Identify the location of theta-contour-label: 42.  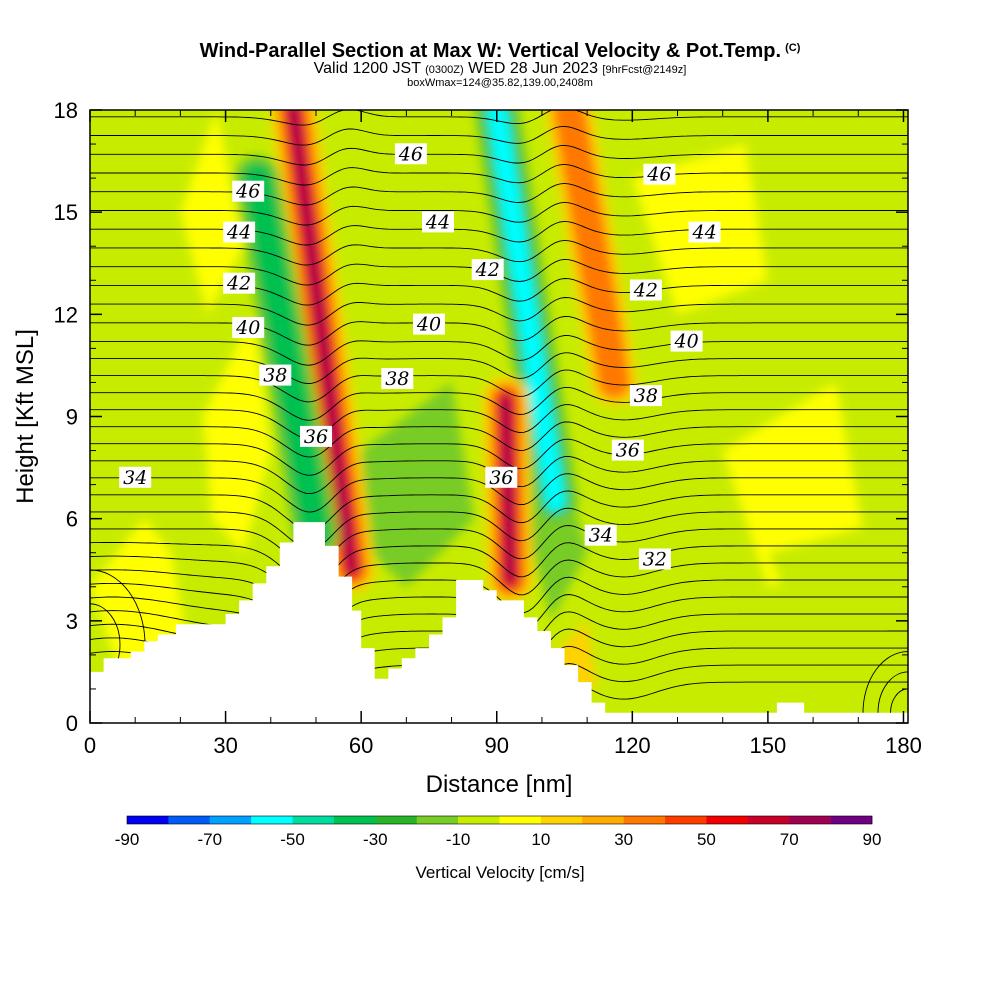
(487, 270).